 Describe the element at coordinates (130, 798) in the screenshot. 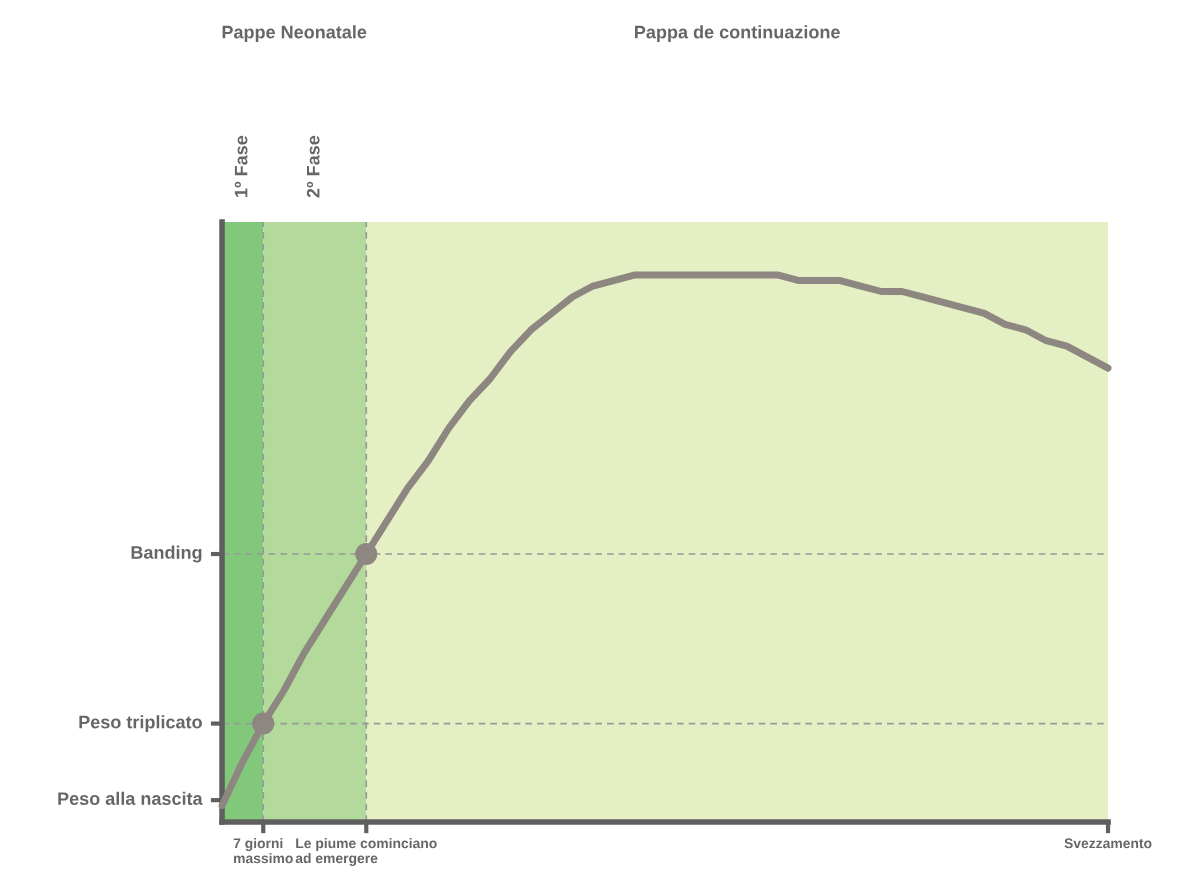

I see `ref-line-label: Peso alla nascita` at that location.